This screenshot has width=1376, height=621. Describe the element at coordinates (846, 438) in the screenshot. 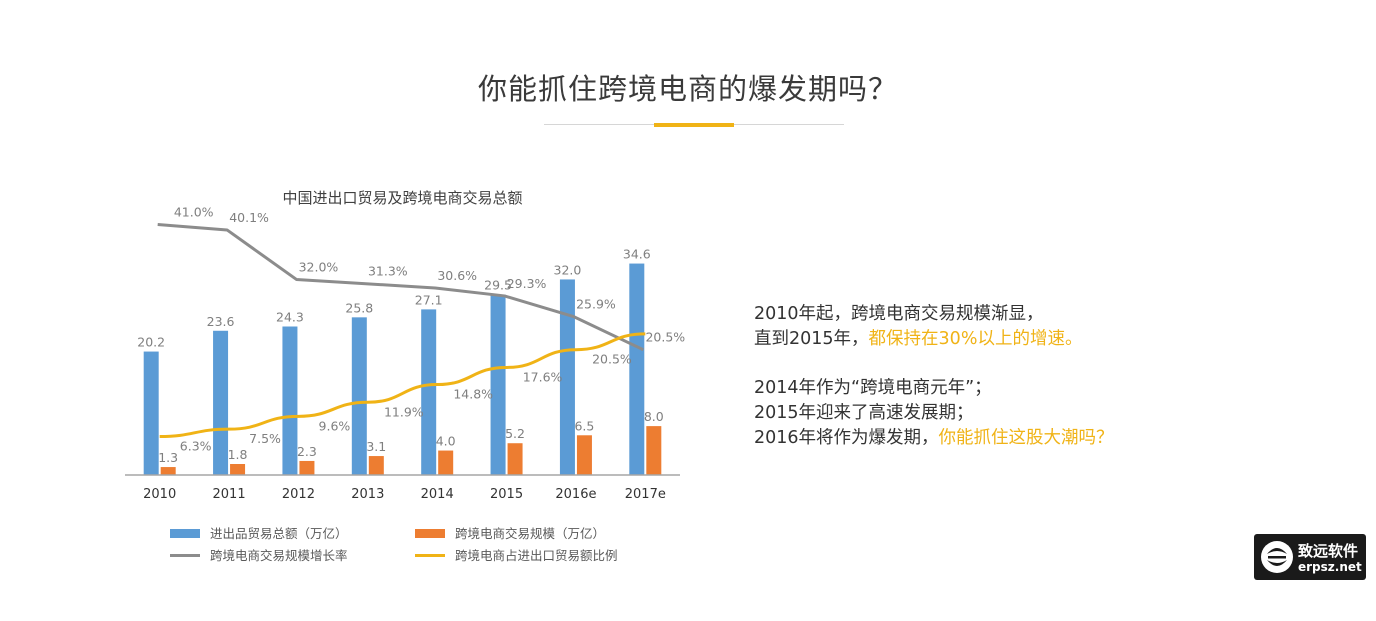

I see `summary-p2-line3-plain: 2016年将作为爆发期，` at that location.